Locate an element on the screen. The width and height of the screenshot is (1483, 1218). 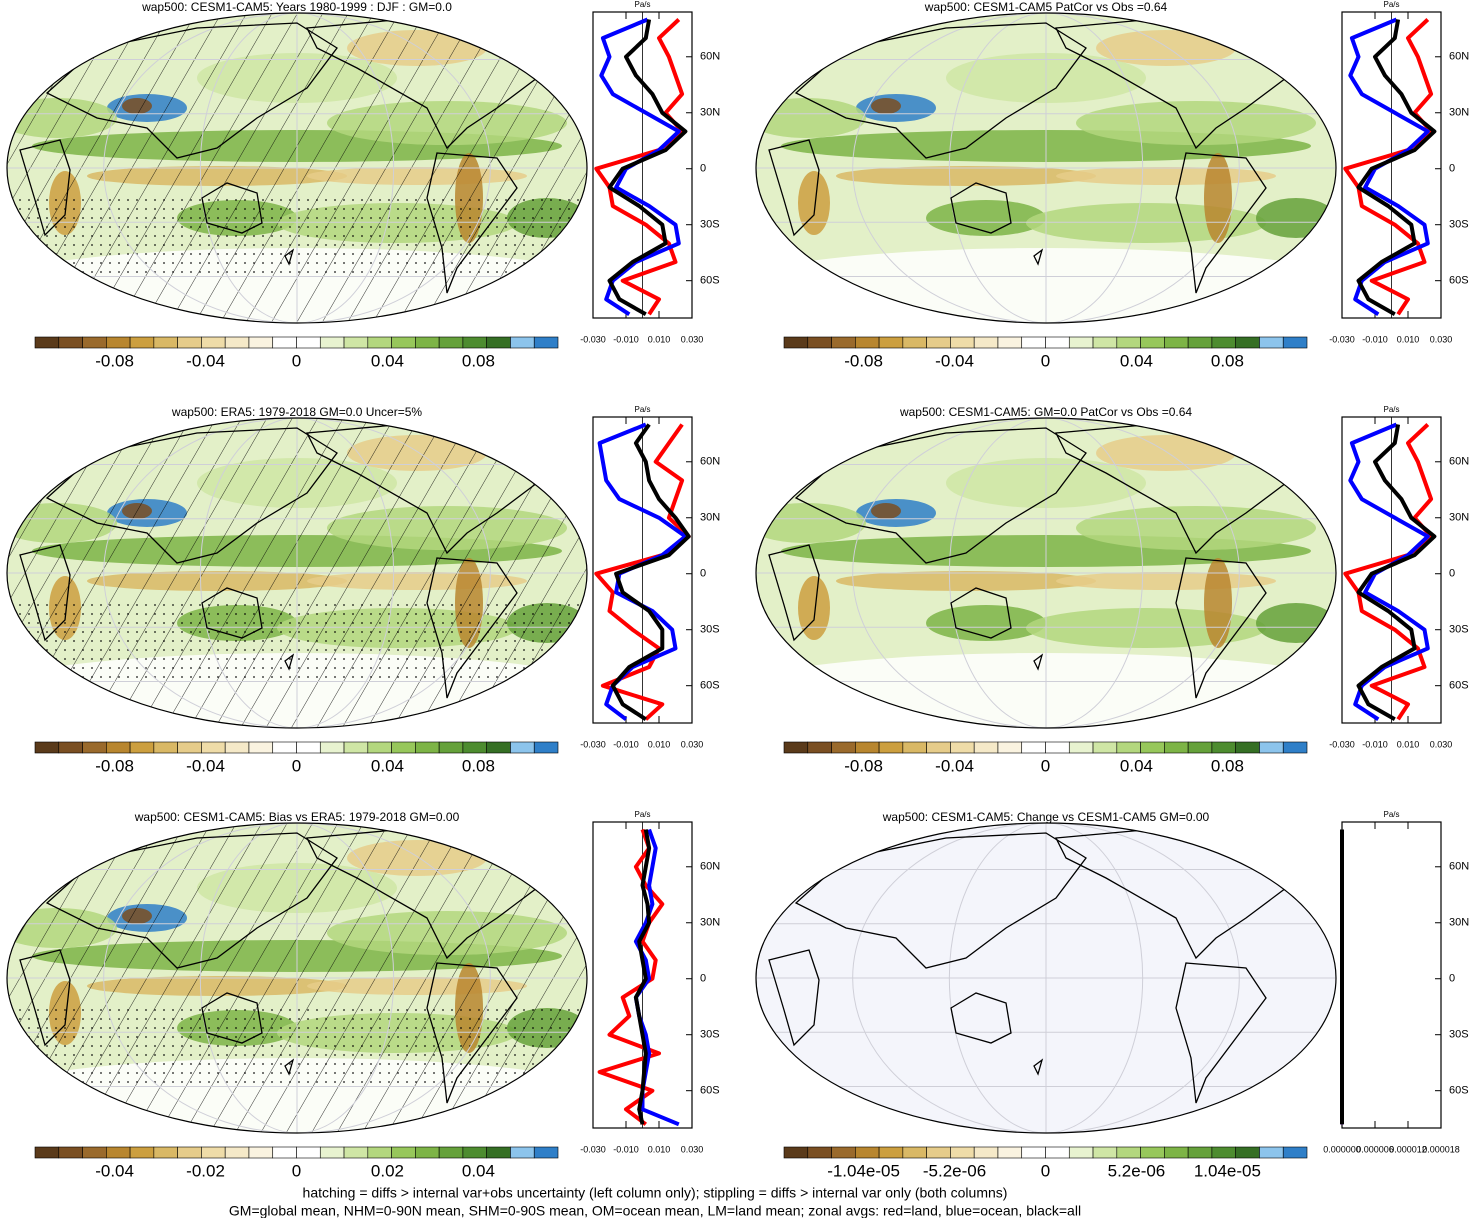
colorbar-label: -0.08 is located at coordinates (863, 360).